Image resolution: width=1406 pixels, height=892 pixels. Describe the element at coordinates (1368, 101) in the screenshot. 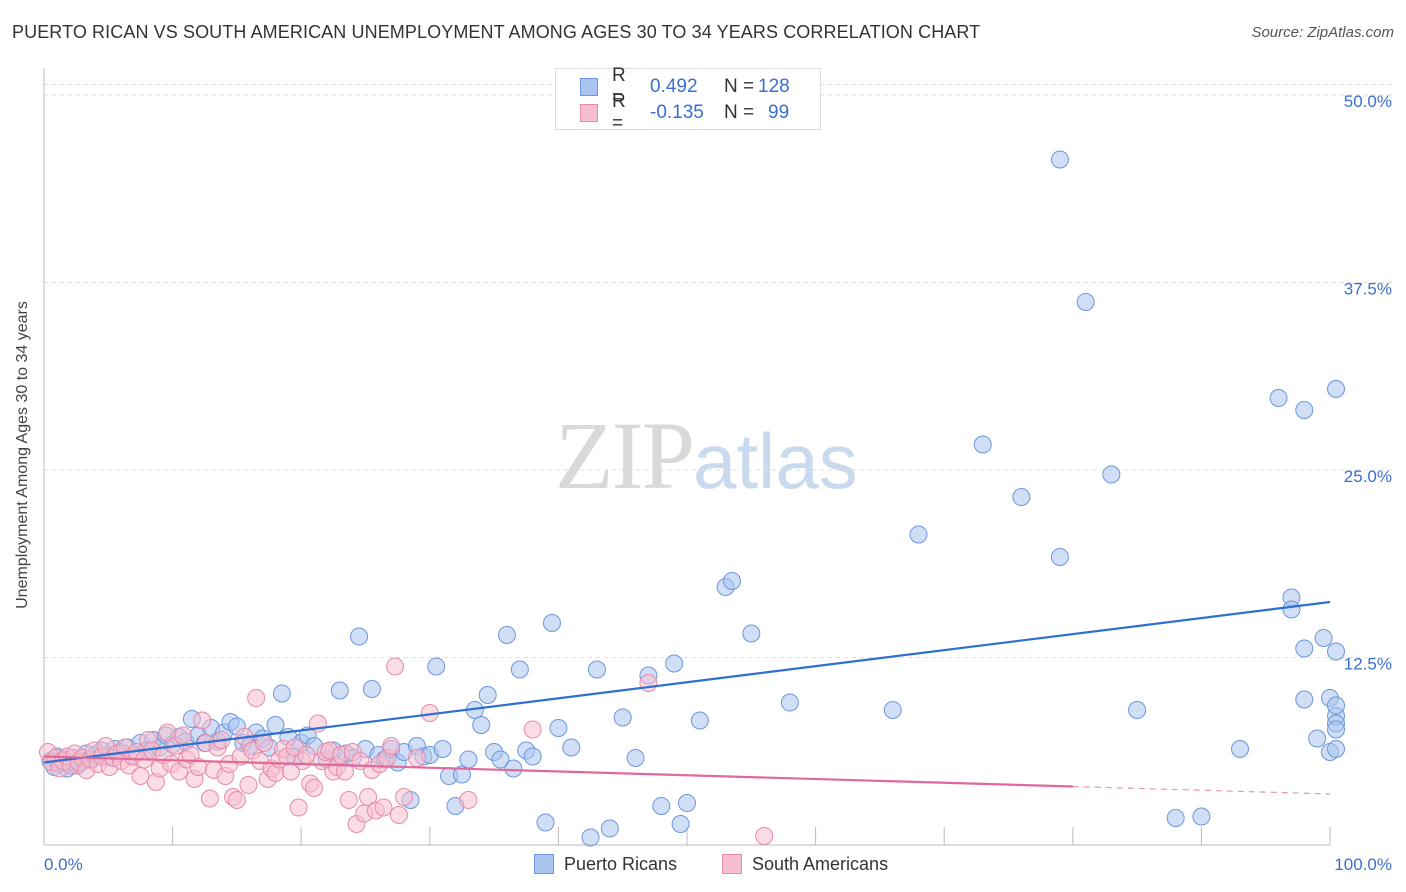

I see `y-tick-label: 50.0%` at that location.